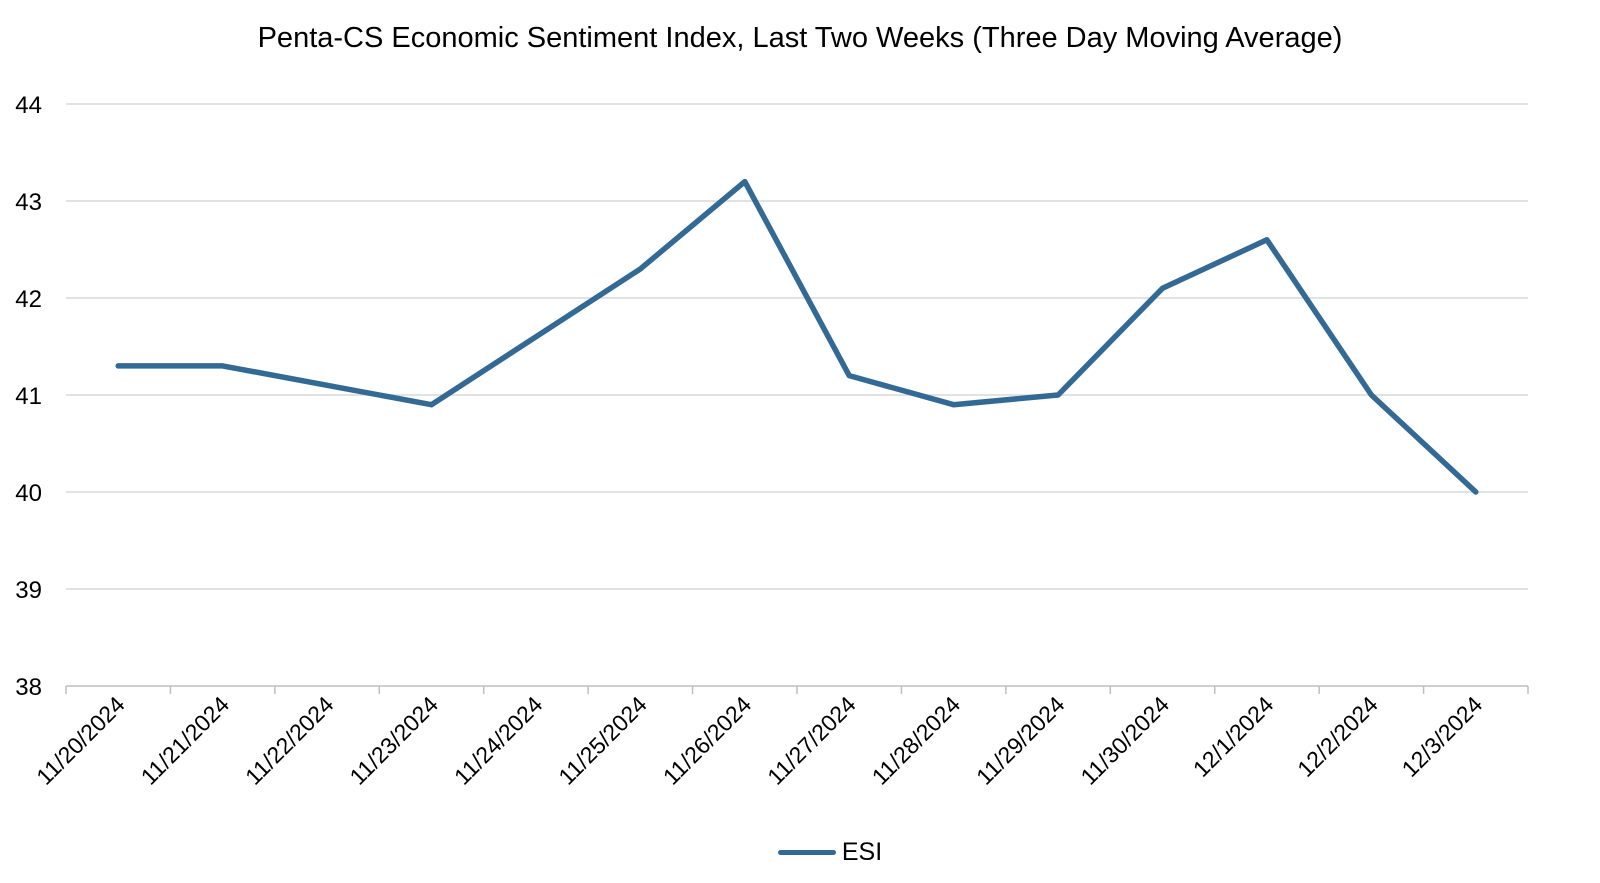  I want to click on legend-swatch-esi, so click(806, 852).